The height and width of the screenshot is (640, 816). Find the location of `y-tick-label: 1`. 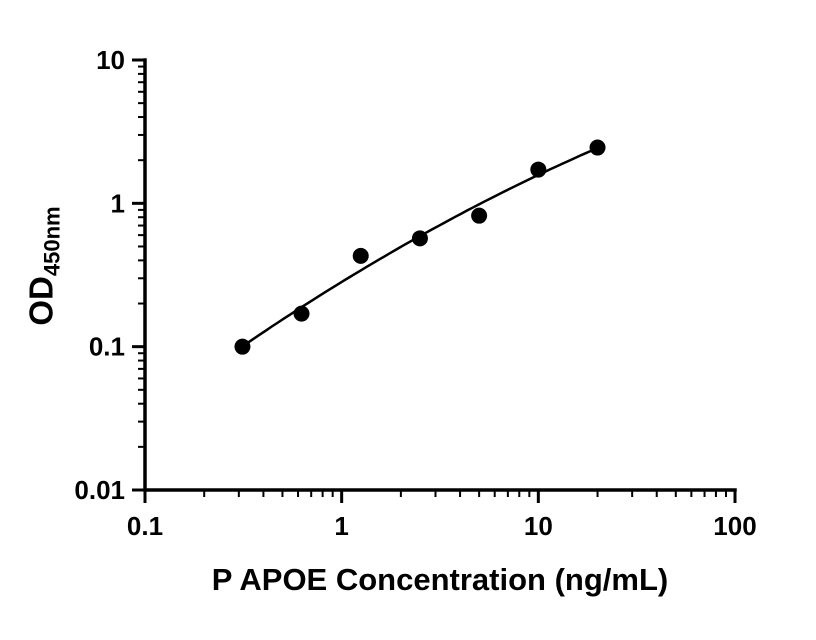

y-tick-label: 1 is located at coordinates (118, 203).